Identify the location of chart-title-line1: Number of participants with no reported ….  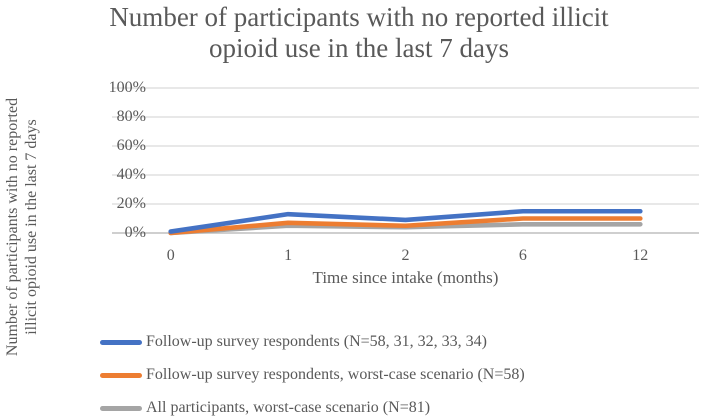
(359, 17).